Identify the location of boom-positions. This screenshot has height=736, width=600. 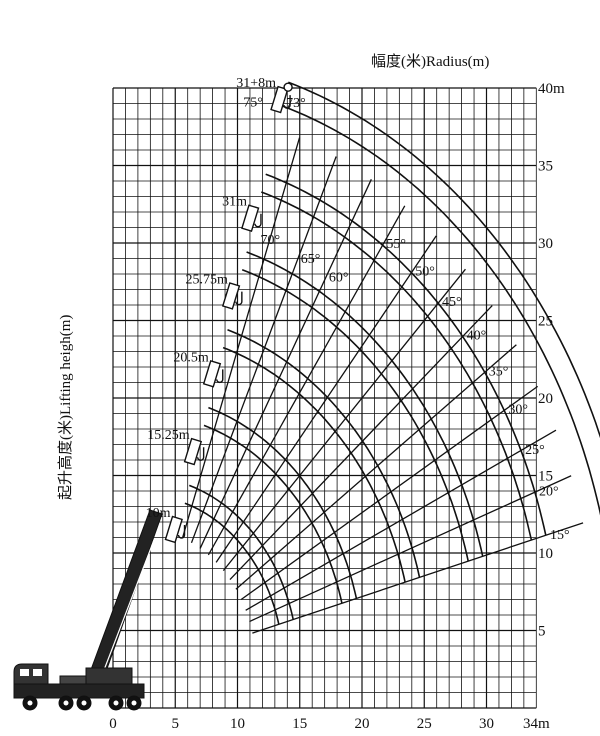
(228, 313).